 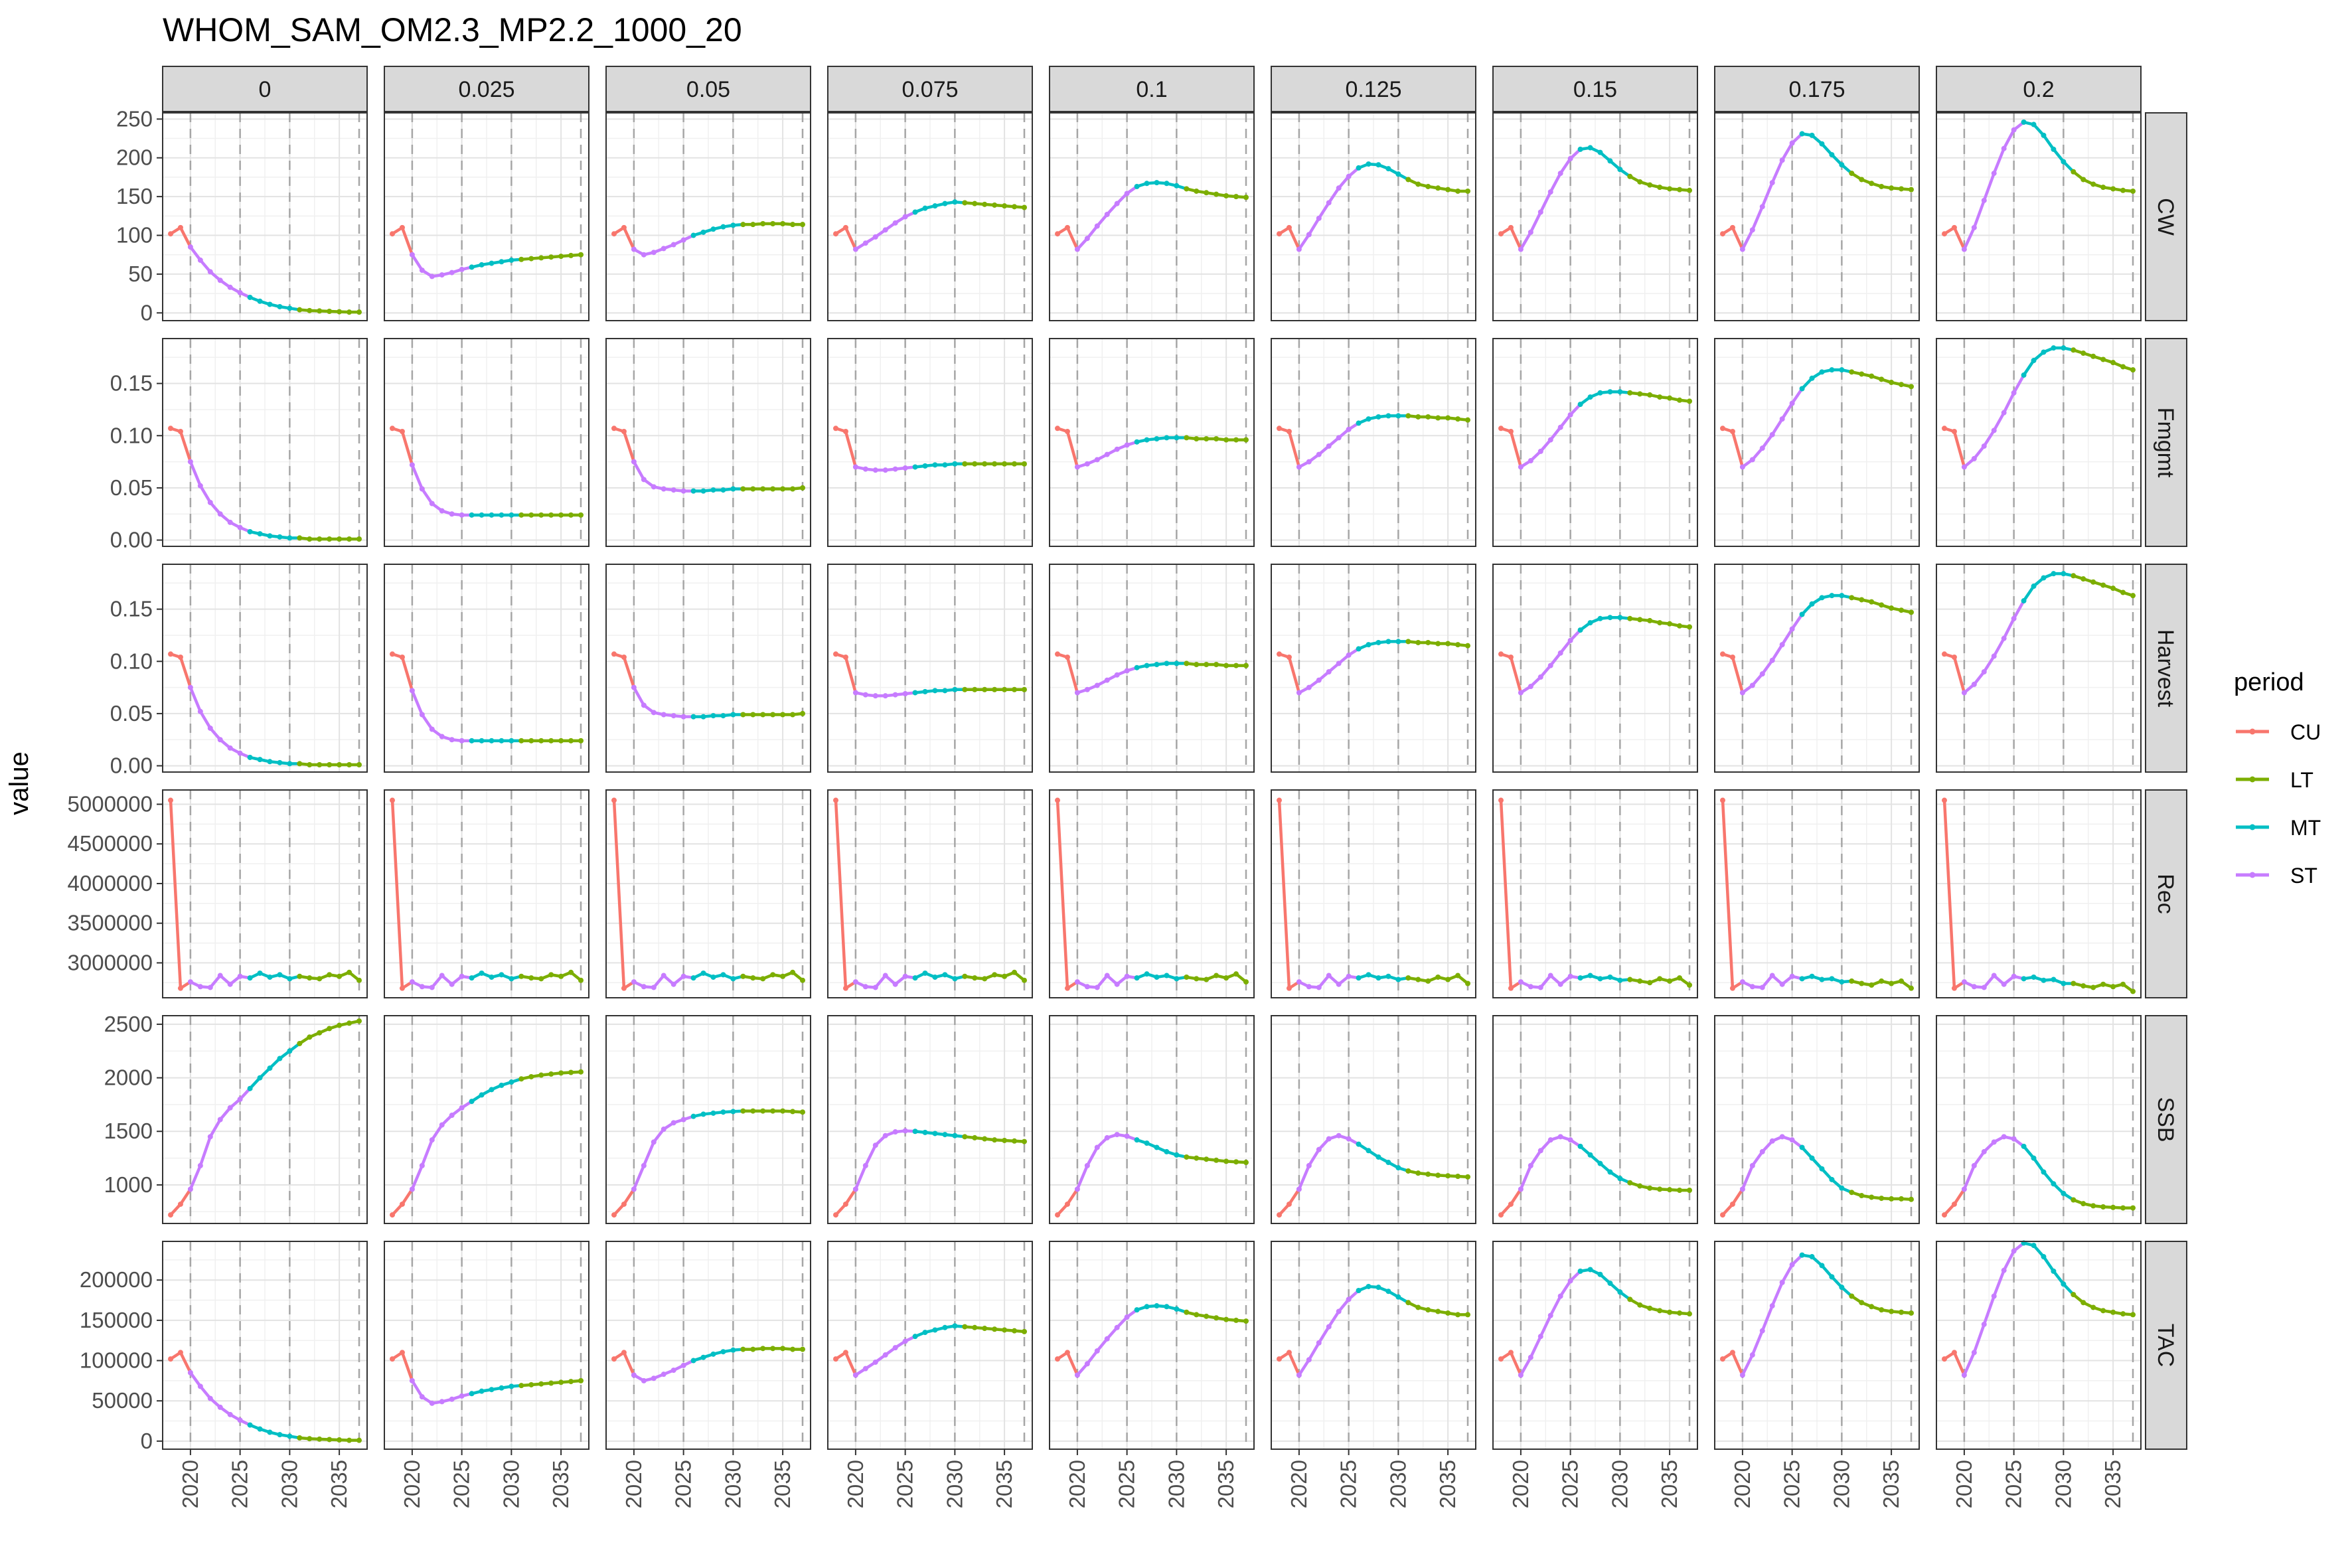 What do you see at coordinates (955, 1484) in the screenshot?
I see `x-tick-label: 2030` at bounding box center [955, 1484].